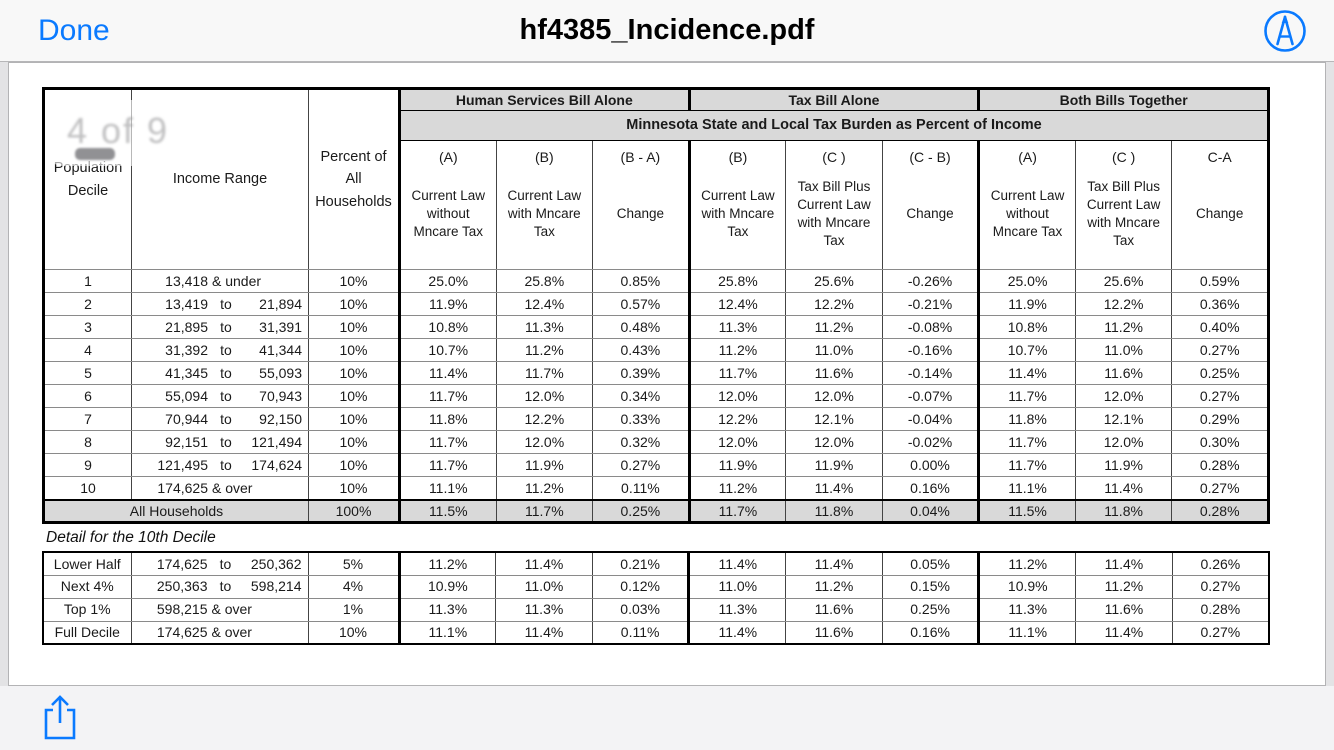 The image size is (1334, 750). Describe the element at coordinates (87, 281) in the screenshot. I see `decile-cell: 1` at that location.